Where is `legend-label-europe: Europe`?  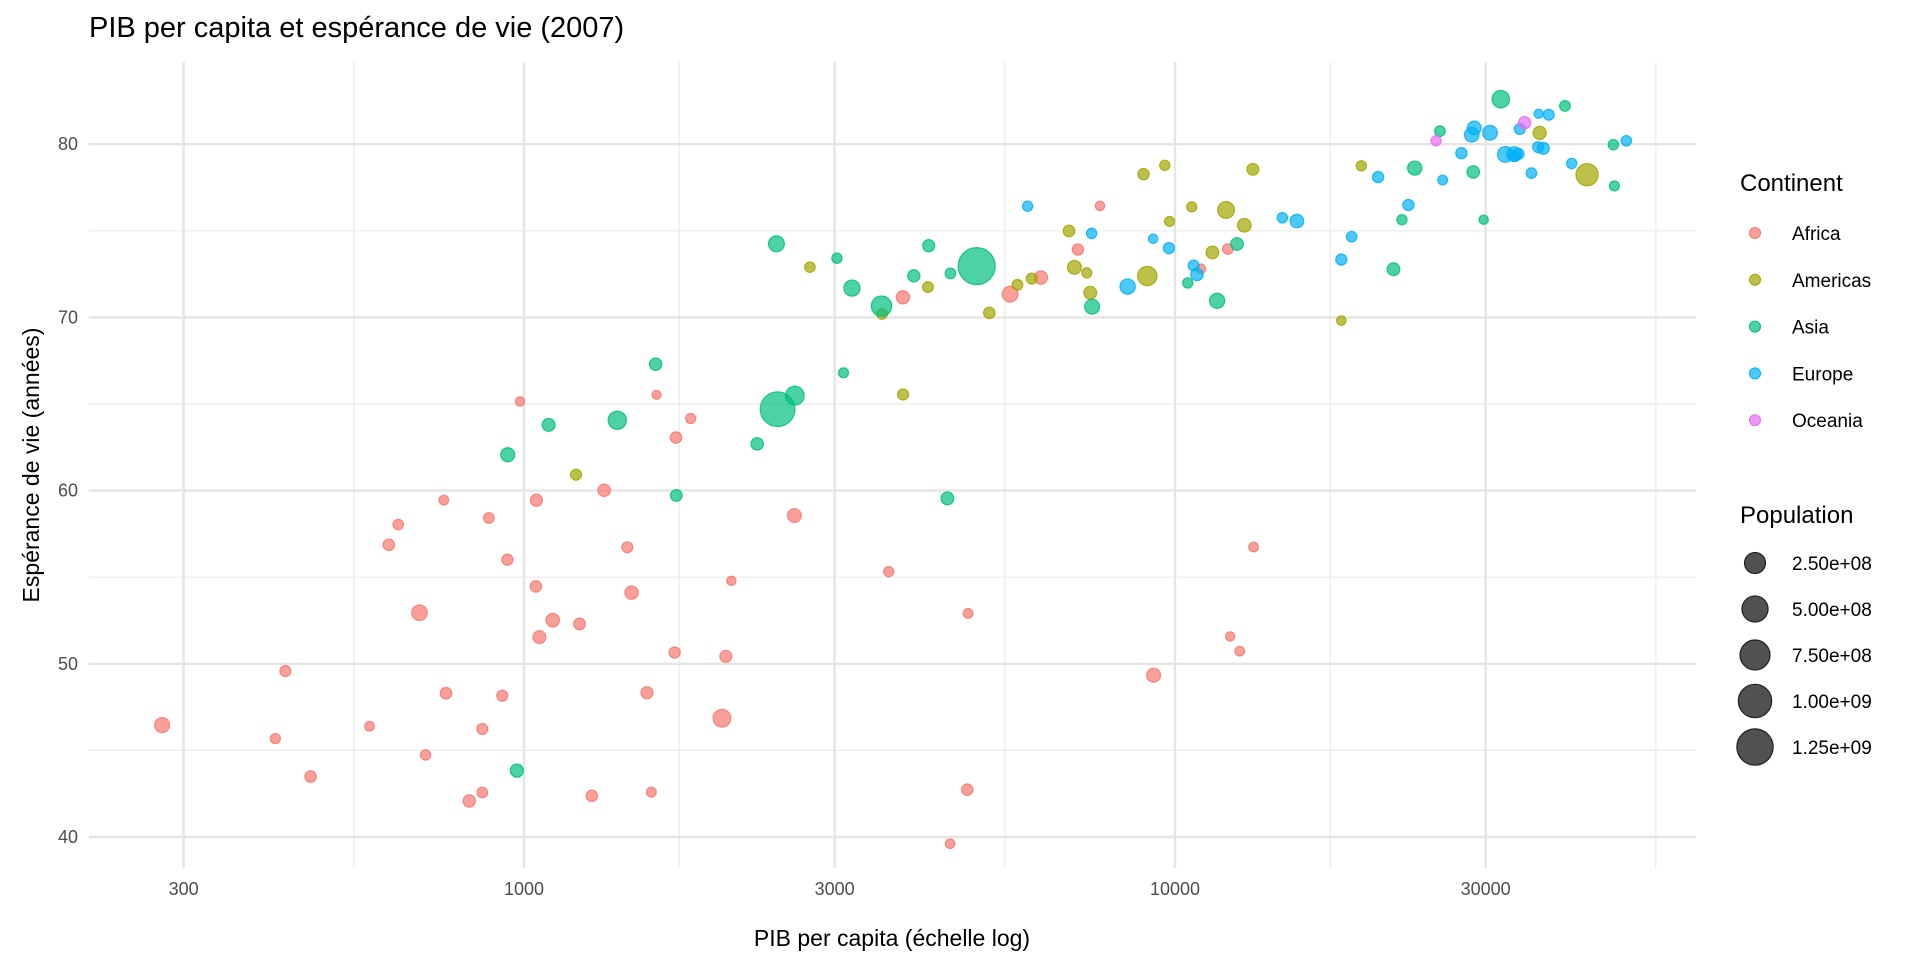
legend-label-europe: Europe is located at coordinates (1822, 374).